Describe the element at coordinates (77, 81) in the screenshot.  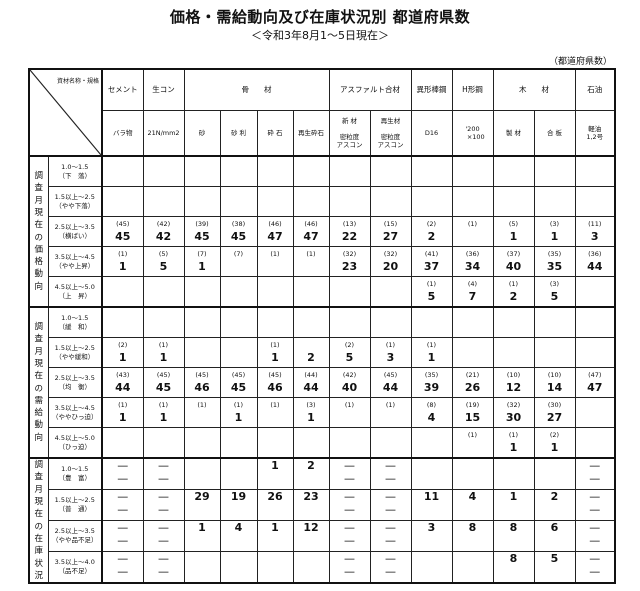
I see `corner-label: 資材名称・規格` at that location.